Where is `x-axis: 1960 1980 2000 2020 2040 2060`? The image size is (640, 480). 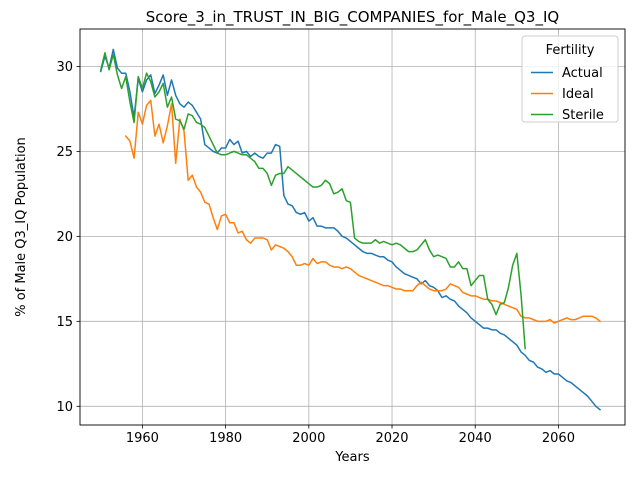 x-axis: 1960 1980 2000 2020 2040 2060 is located at coordinates (350, 435).